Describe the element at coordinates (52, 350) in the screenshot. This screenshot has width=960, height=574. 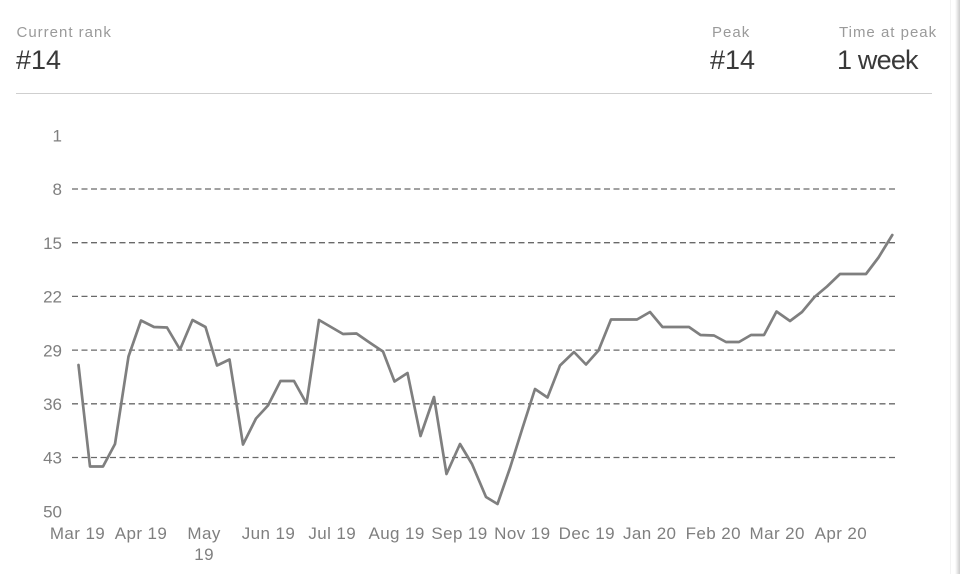
I see `svg-text: 29` at that location.